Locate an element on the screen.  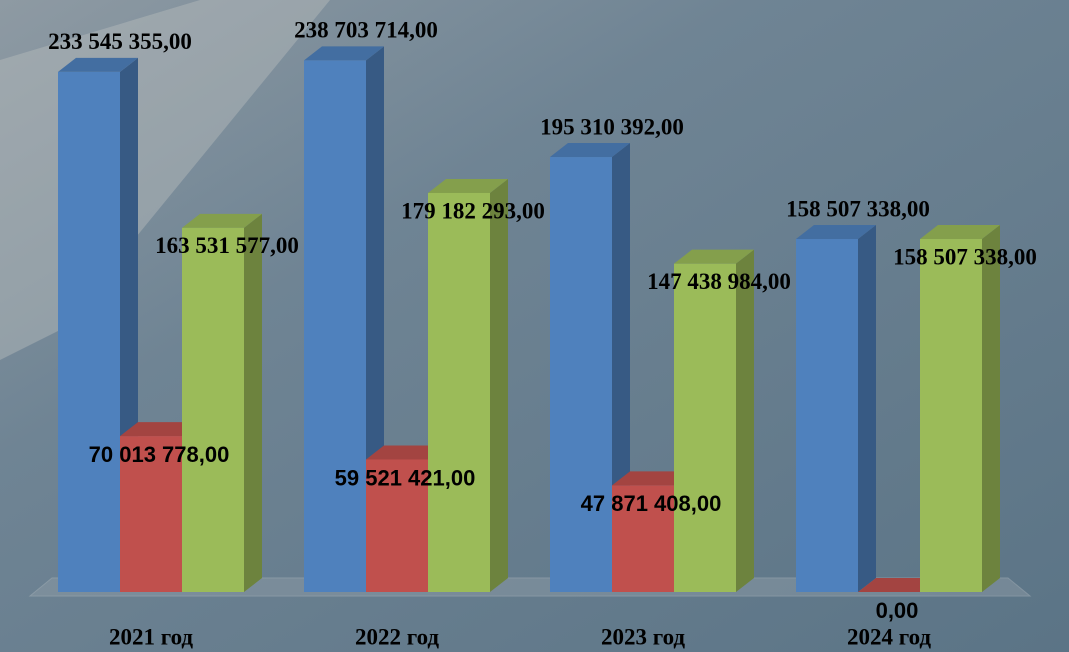
x-tick-label: 2024 год is located at coordinates (889, 636).